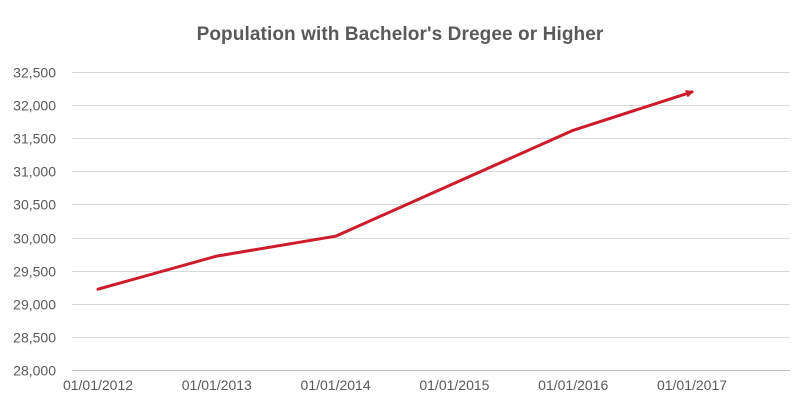  I want to click on x-tick-label: 01/01/2012, so click(98, 385).